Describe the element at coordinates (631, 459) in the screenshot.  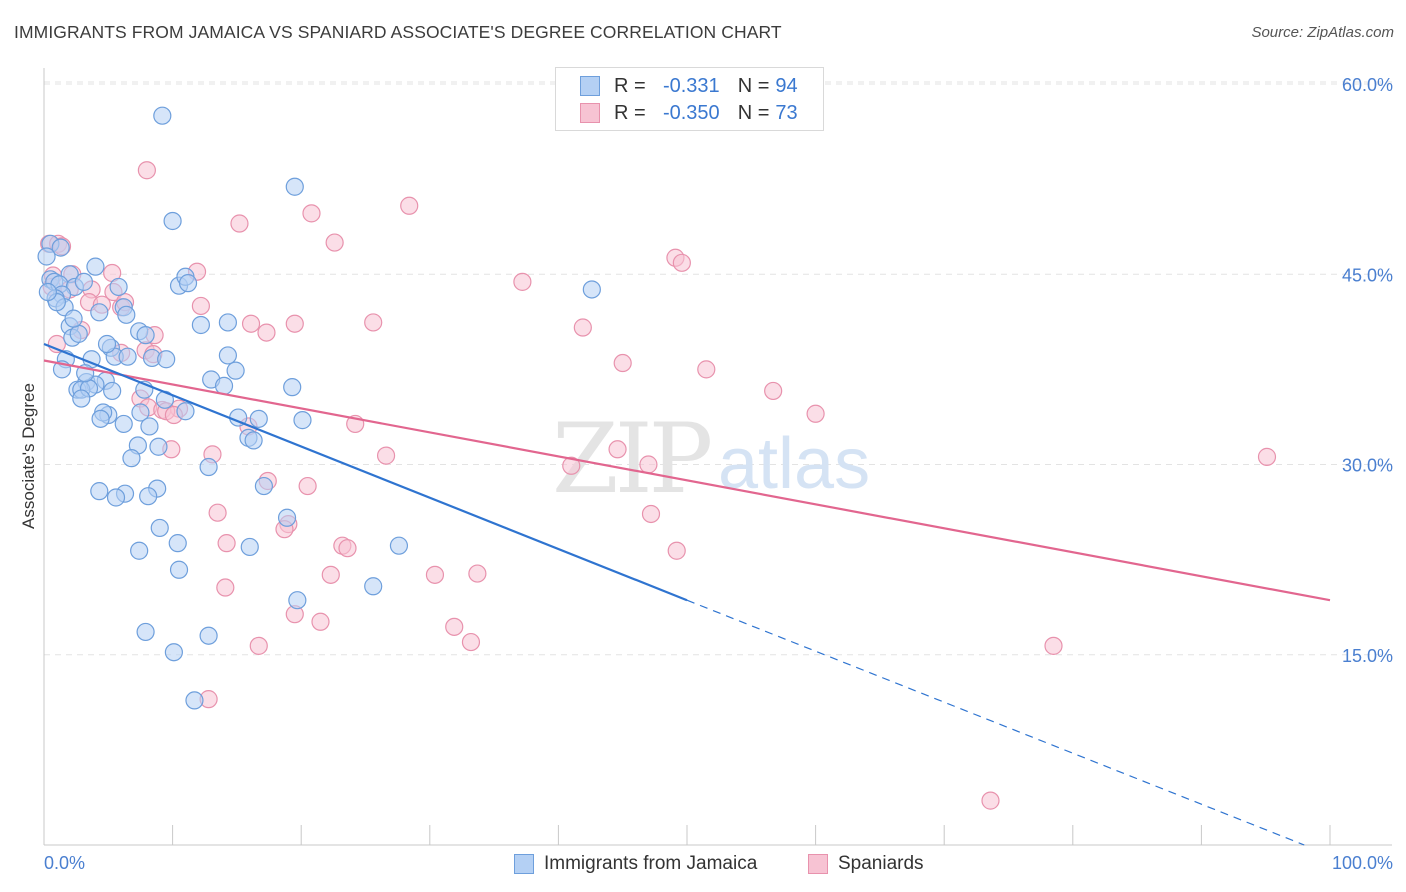
I see `watermark-zip: ZIP` at that location.